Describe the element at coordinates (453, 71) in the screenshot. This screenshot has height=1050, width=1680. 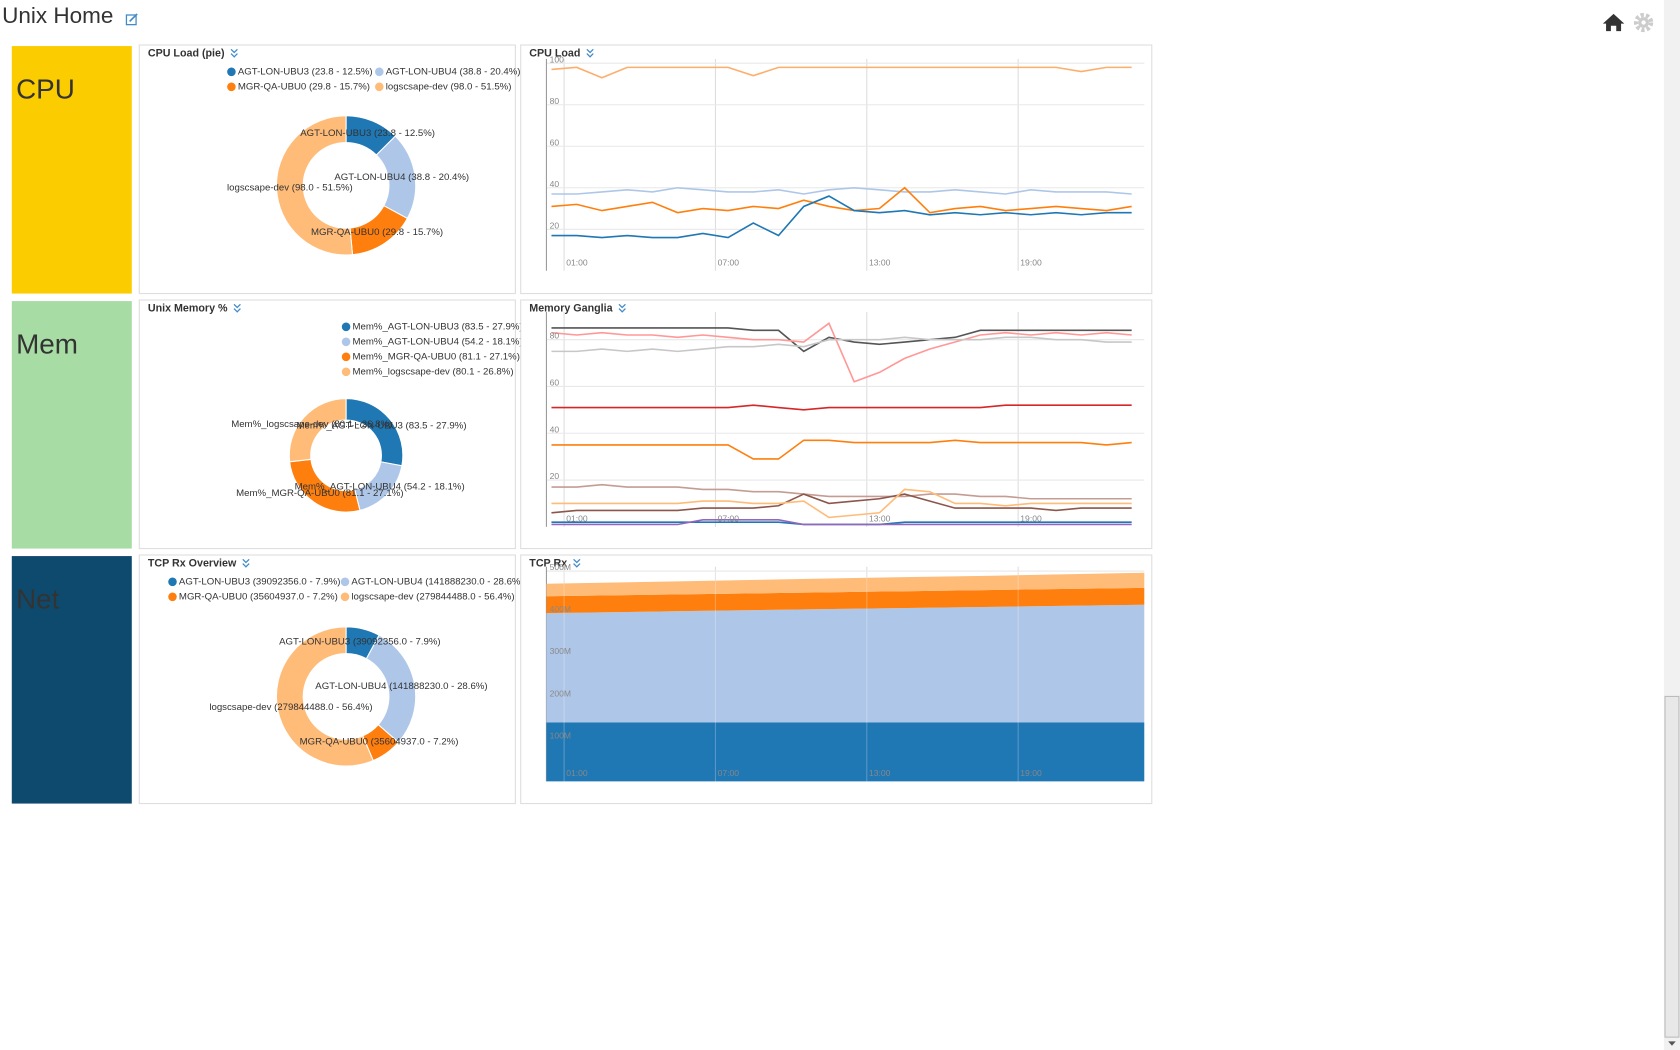
I see `legend-label: AGT-LON-UBU4 (38.8 - 20.4%)` at that location.